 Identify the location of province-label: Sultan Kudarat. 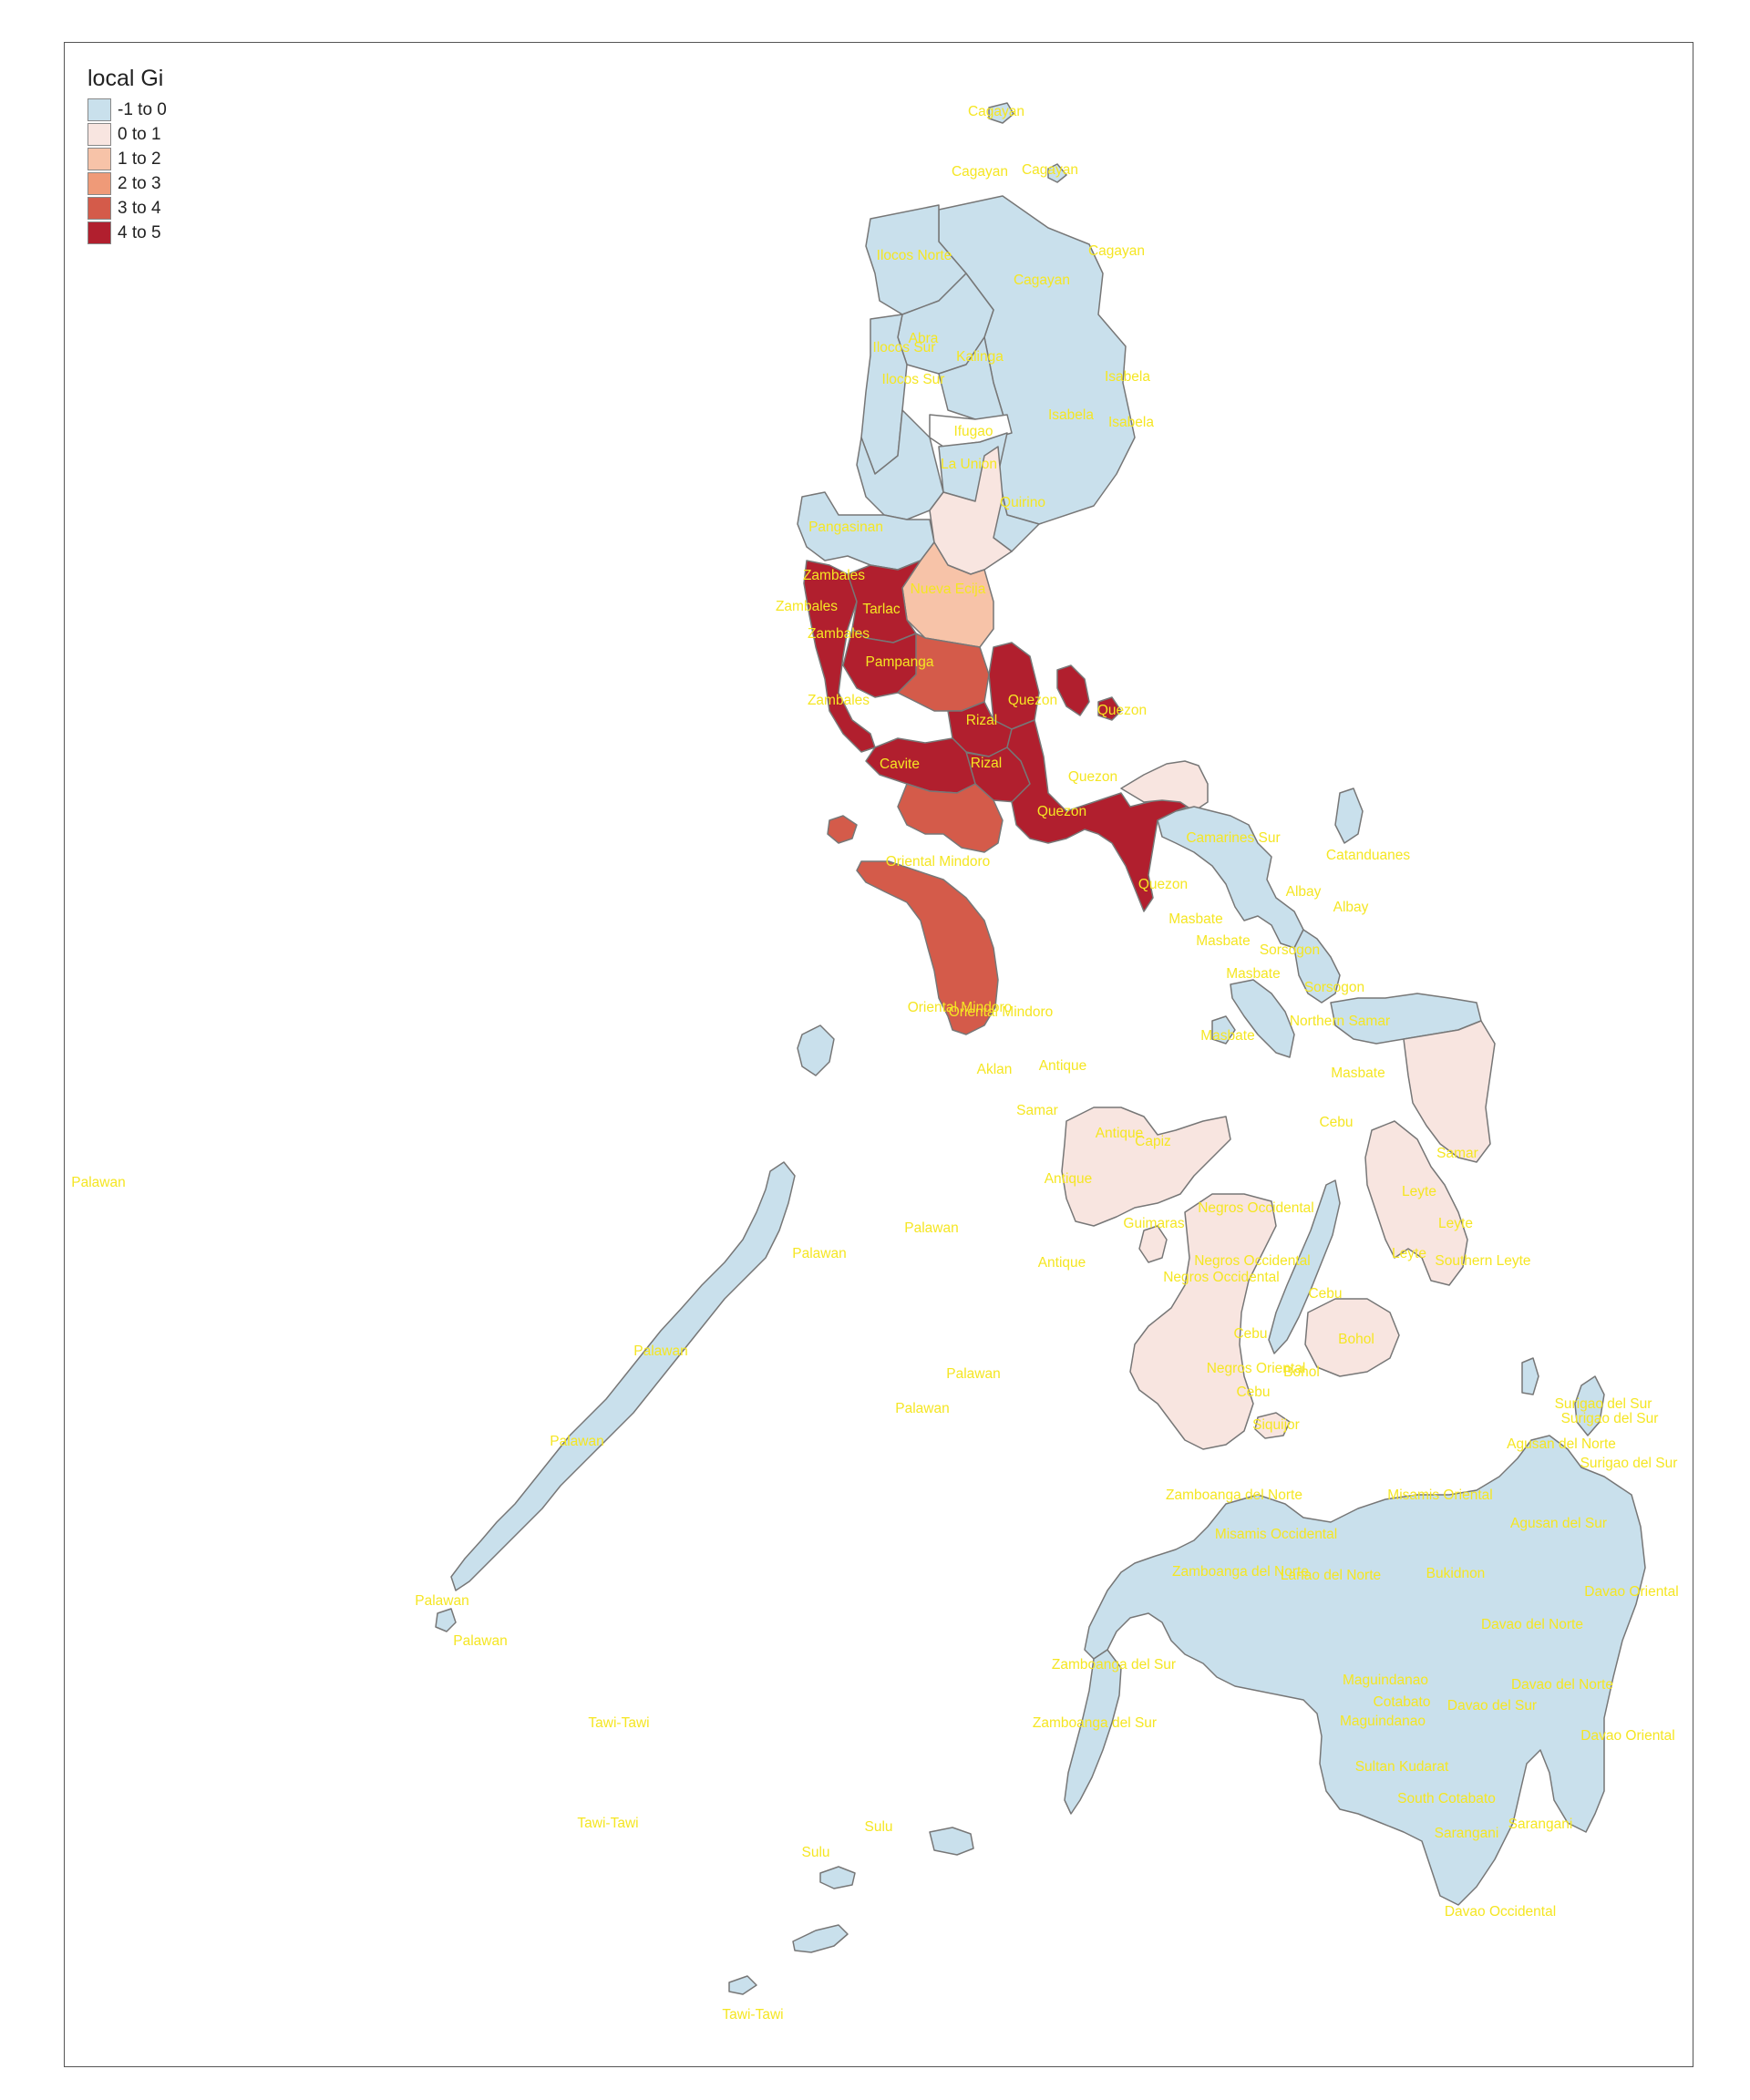
(1402, 1767).